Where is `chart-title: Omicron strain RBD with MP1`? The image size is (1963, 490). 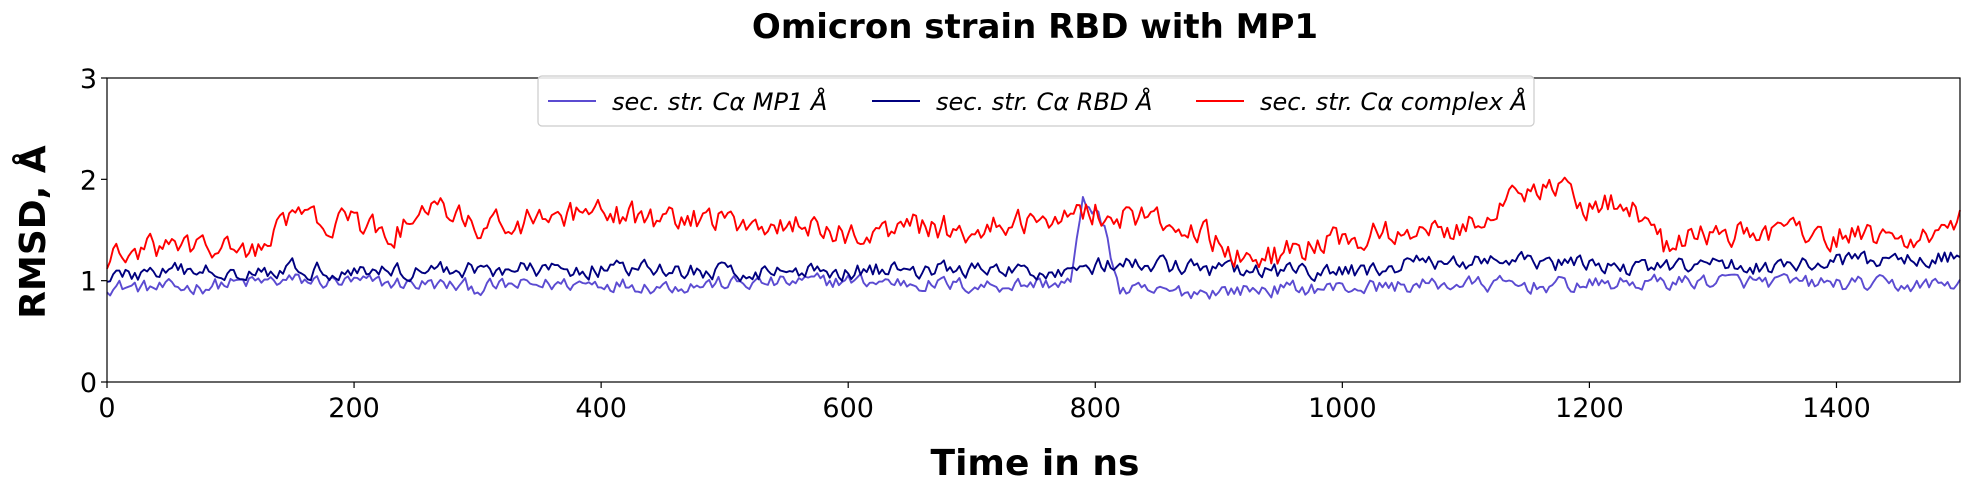
chart-title: Omicron strain RBD with MP1 is located at coordinates (1035, 27).